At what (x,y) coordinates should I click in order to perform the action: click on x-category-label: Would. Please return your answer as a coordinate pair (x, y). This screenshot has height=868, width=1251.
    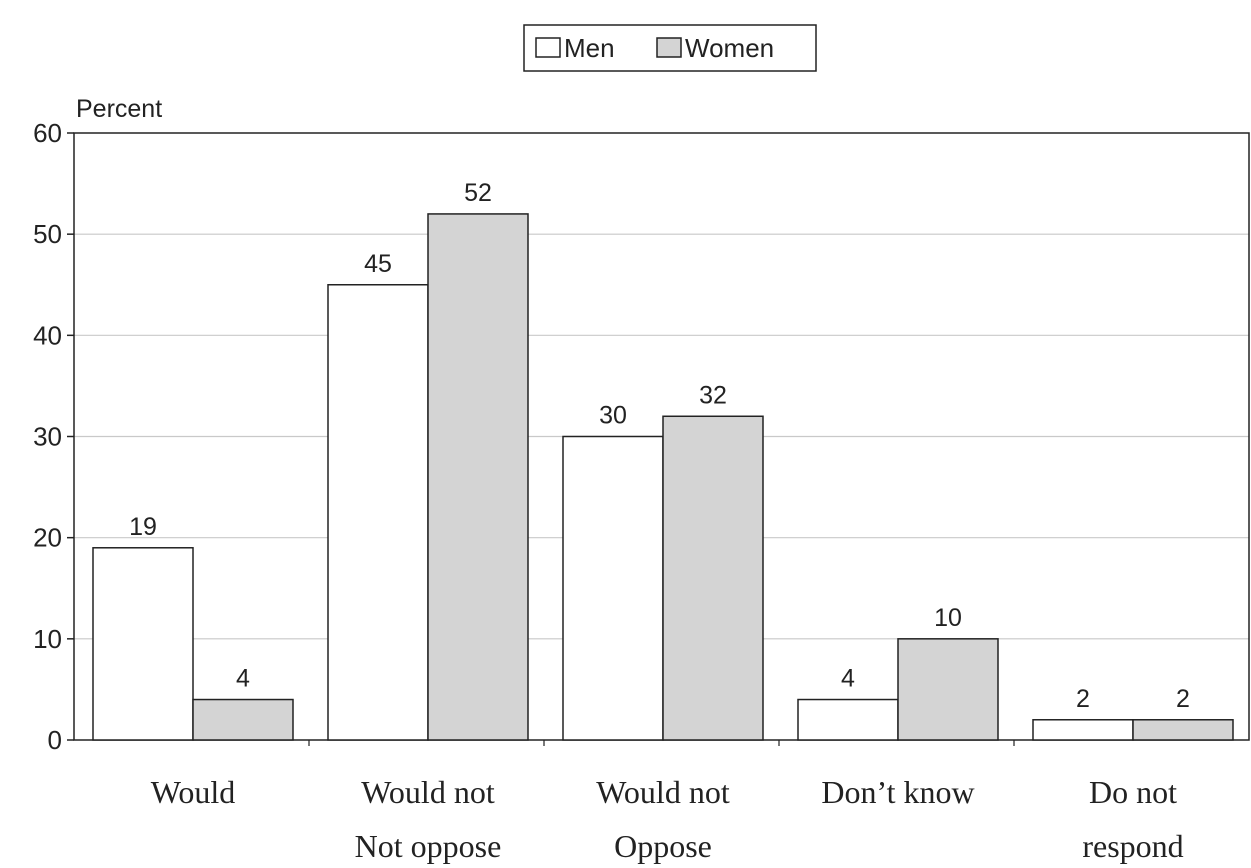
    Looking at the image, I should click on (193, 792).